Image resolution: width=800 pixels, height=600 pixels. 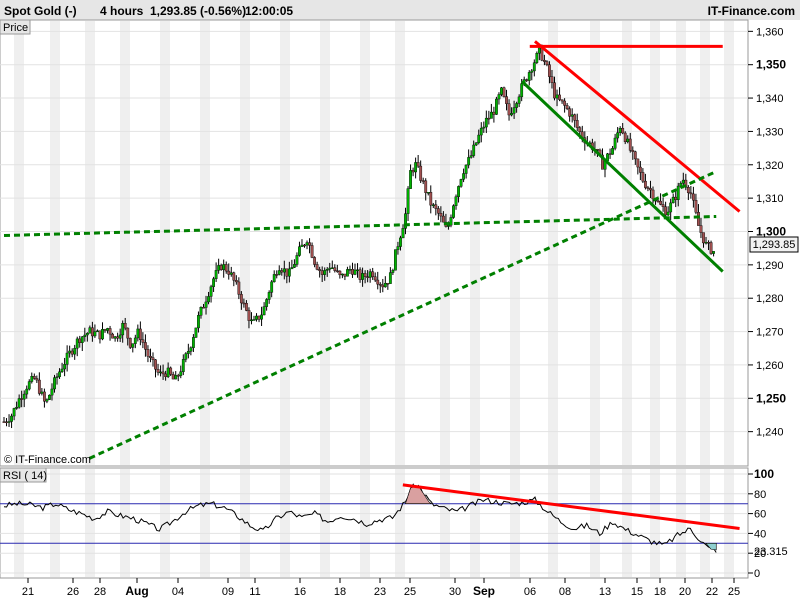 I want to click on brand-label: IT-Finance.com, so click(x=751, y=11).